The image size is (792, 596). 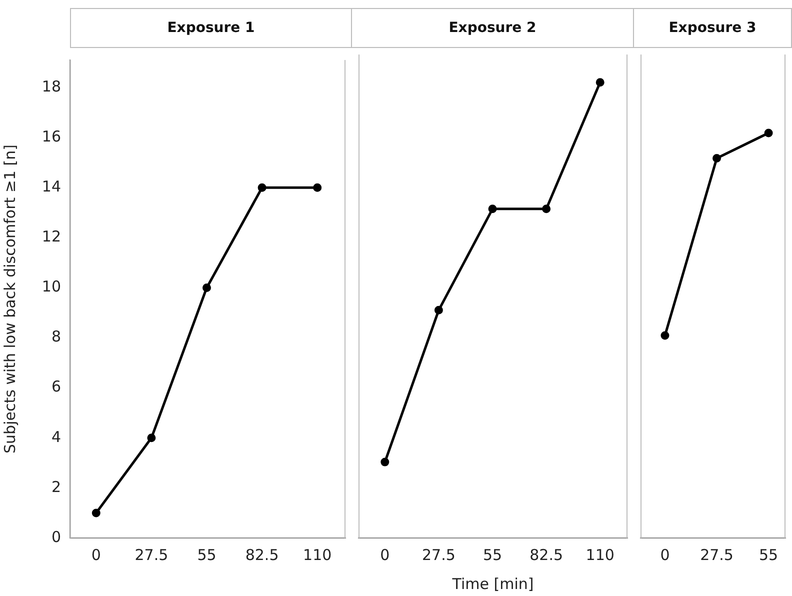 What do you see at coordinates (492, 583) in the screenshot?
I see `x-axis-title: Time [min]` at bounding box center [492, 583].